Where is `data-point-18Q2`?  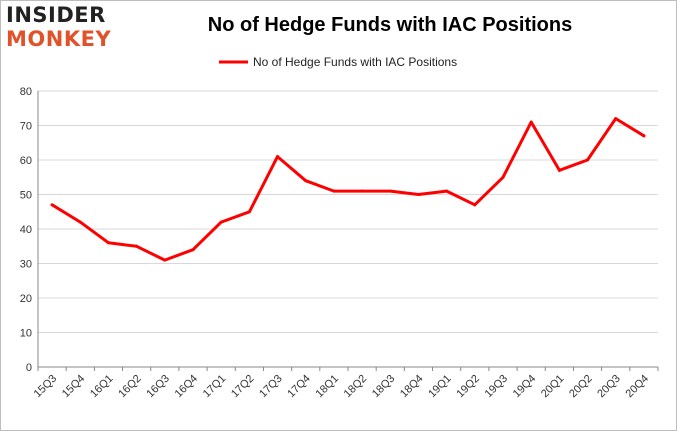
data-point-18Q2 is located at coordinates (362, 191).